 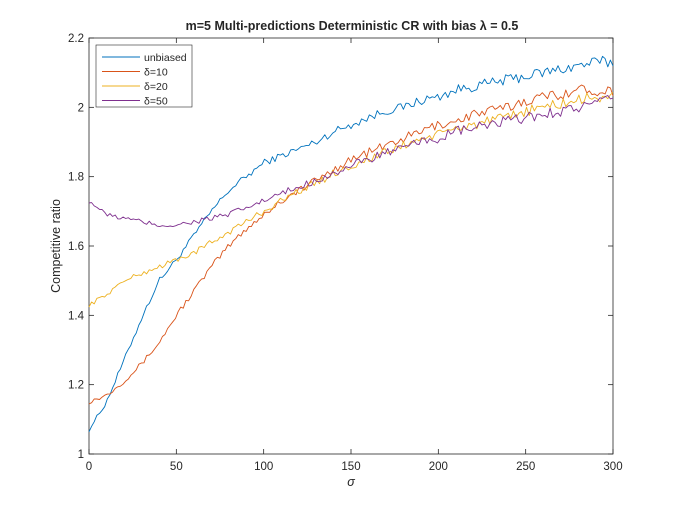 I want to click on x-tick-label: 250, so click(x=525, y=467).